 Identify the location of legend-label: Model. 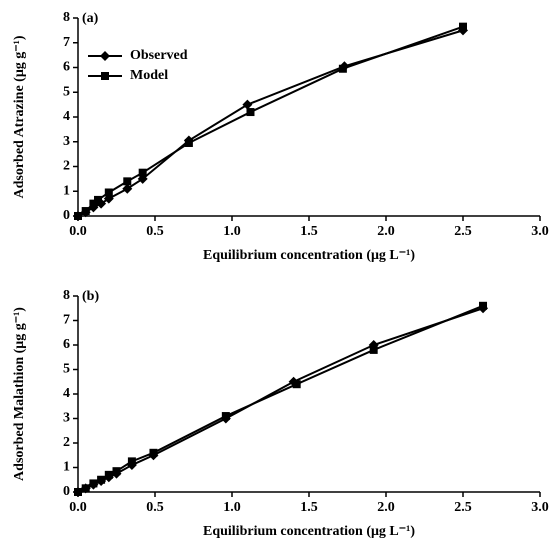
(149, 75).